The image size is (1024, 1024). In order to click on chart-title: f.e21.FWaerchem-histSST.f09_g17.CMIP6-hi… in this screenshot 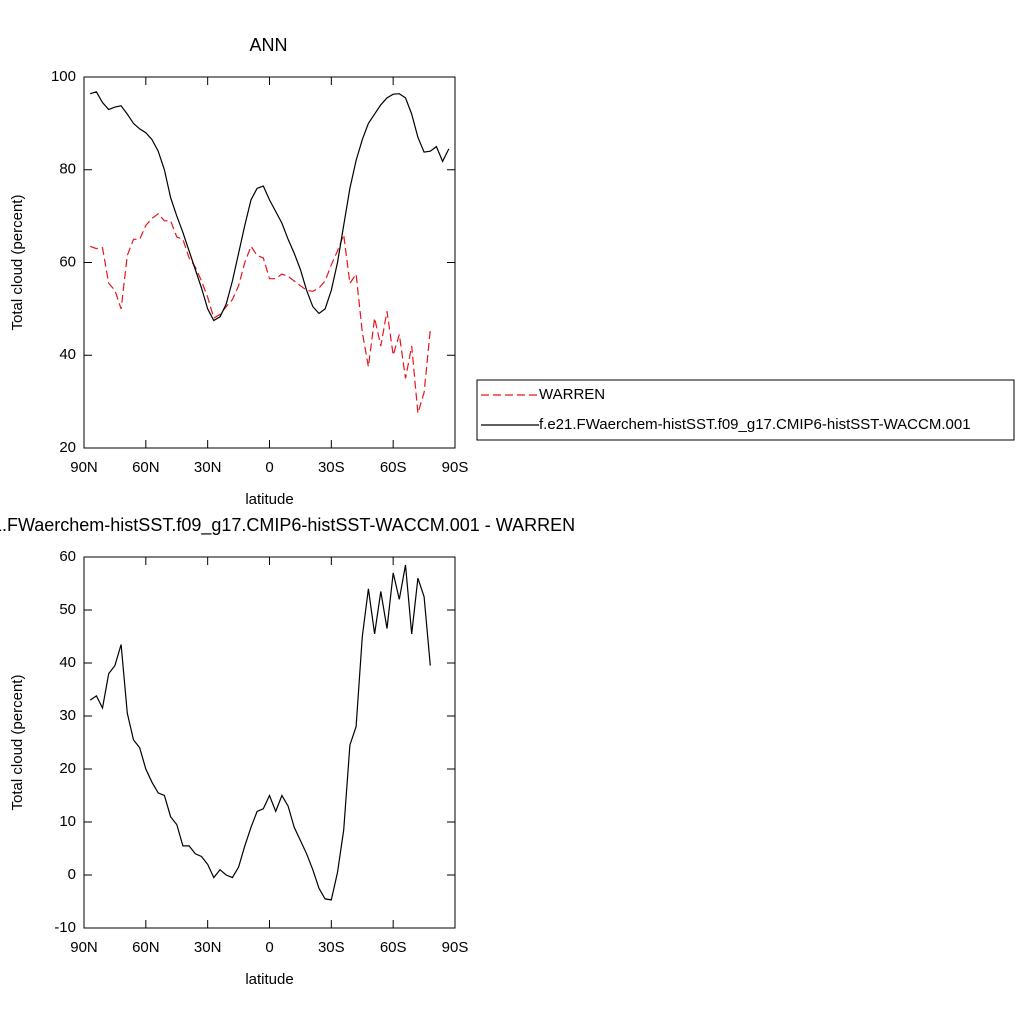, I will do `click(287, 525)`.